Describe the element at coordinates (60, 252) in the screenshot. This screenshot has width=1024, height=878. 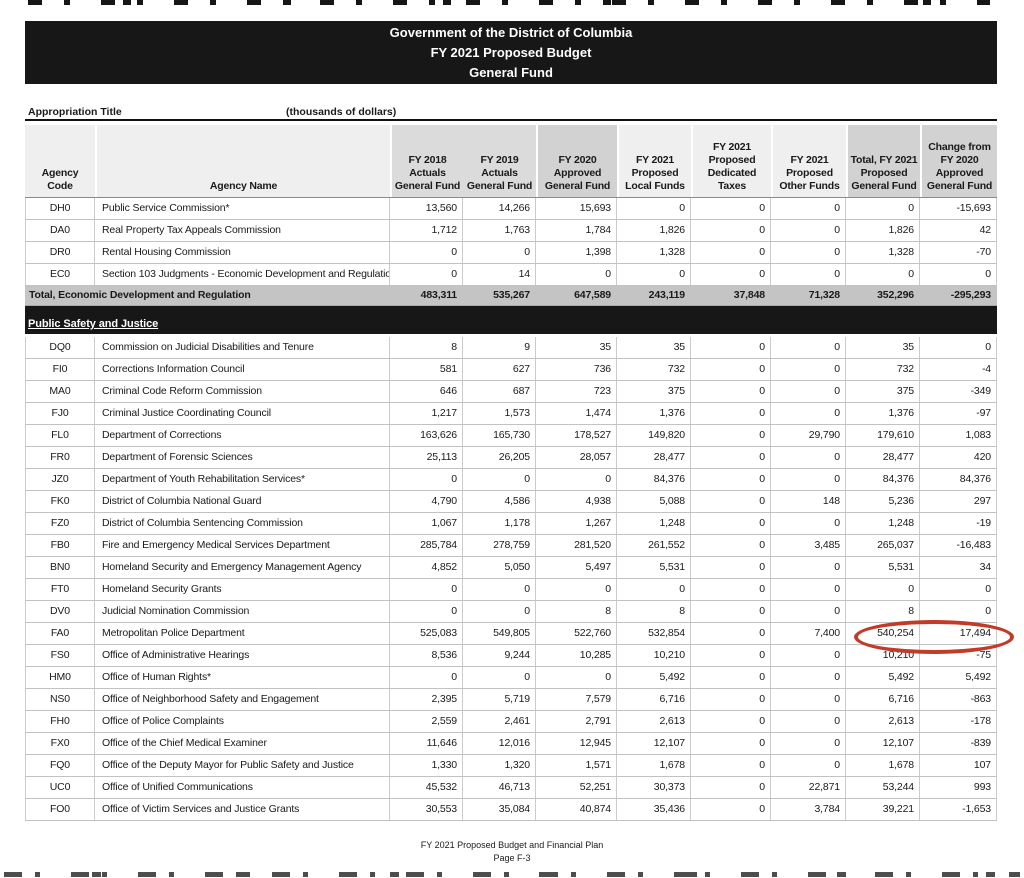
I see `agency-code-cell: DR0` at that location.